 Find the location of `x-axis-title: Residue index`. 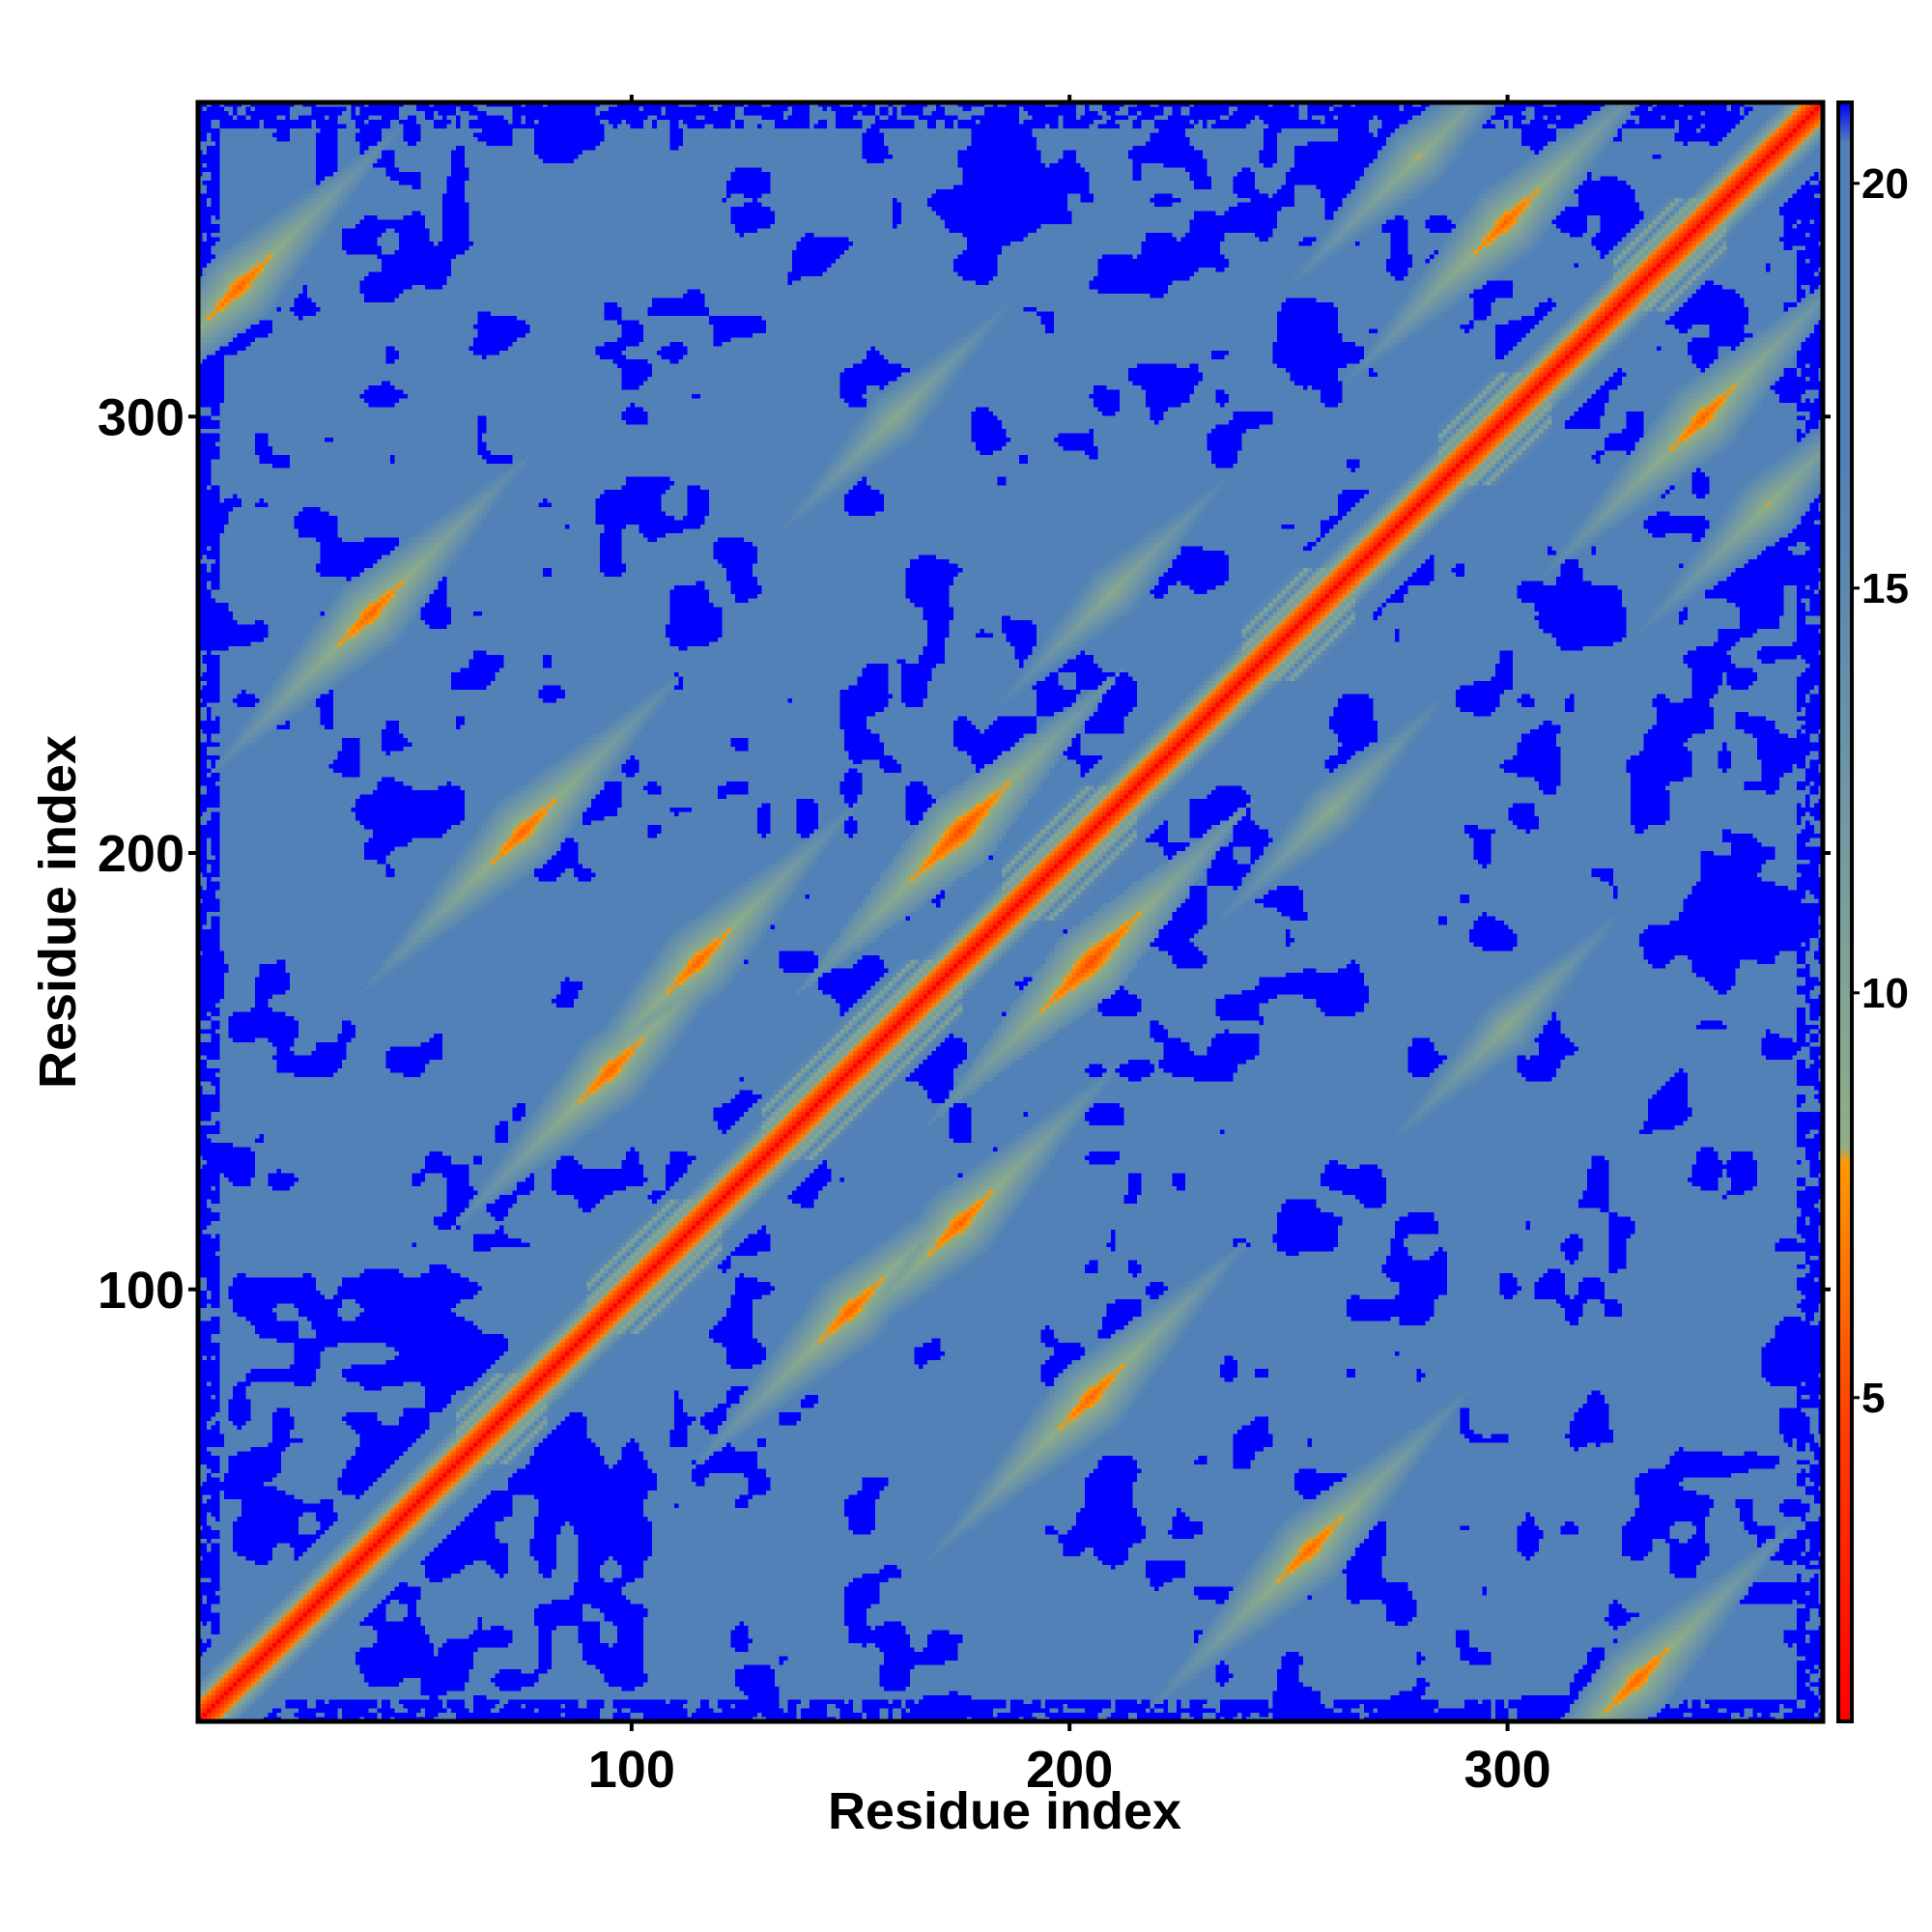

x-axis-title: Residue index is located at coordinates (1005, 1811).